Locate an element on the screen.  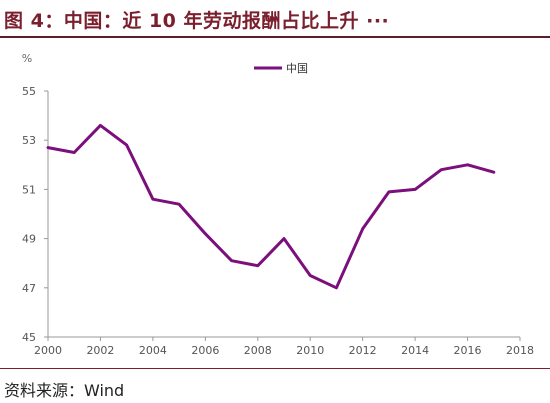
title-bar: 图 4：中国：近 10 年劳动报酬占比上升 ··· is located at coordinates (275, 19).